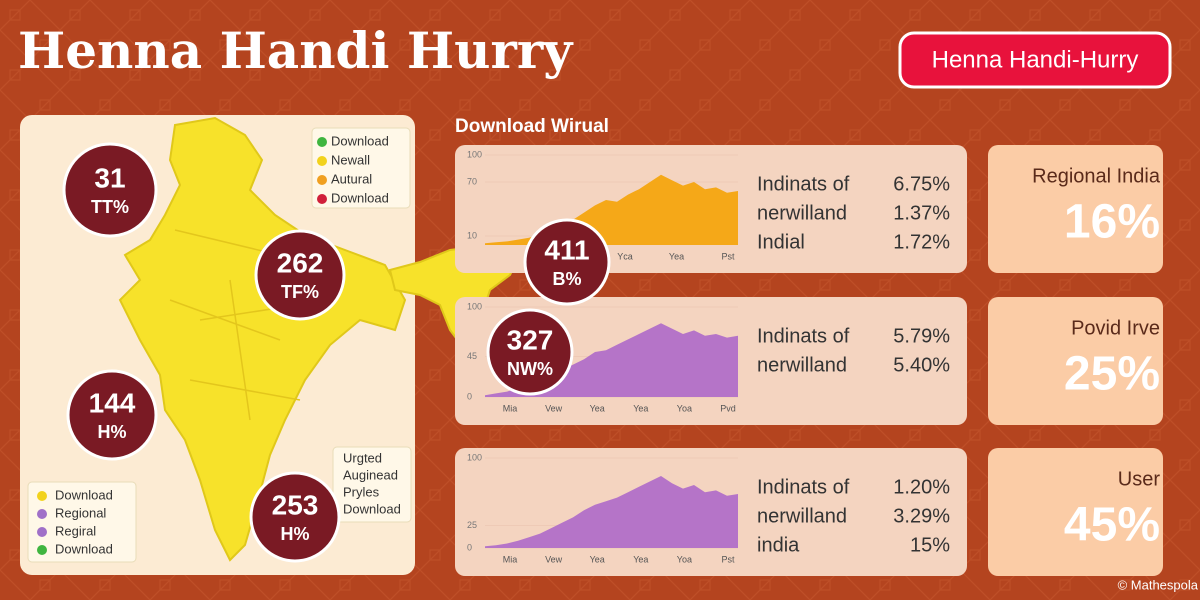 Image resolution: width=1200 pixels, height=600 pixels. What do you see at coordinates (921, 184) in the screenshot?
I see `stat-value: 6.75%` at bounding box center [921, 184].